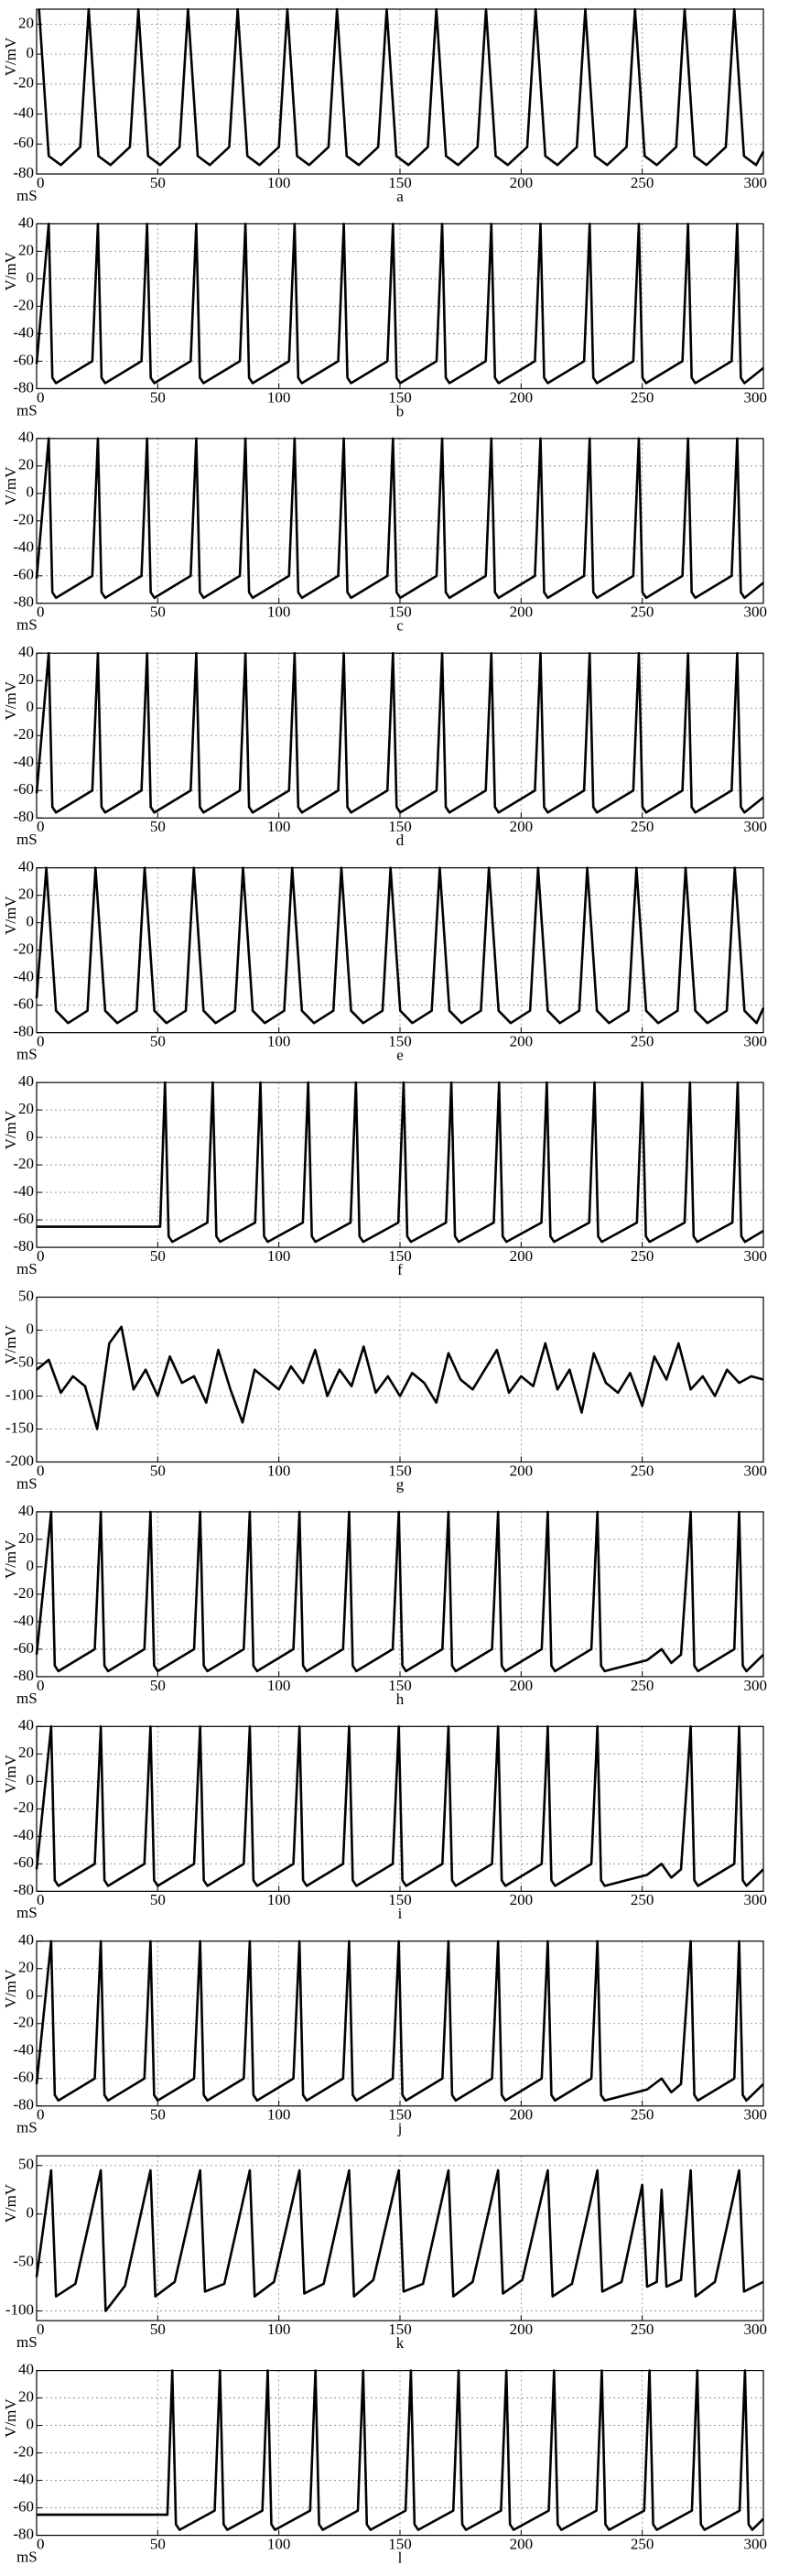  Describe the element at coordinates (400, 2343) in the screenshot. I see `panel-label: k` at that location.